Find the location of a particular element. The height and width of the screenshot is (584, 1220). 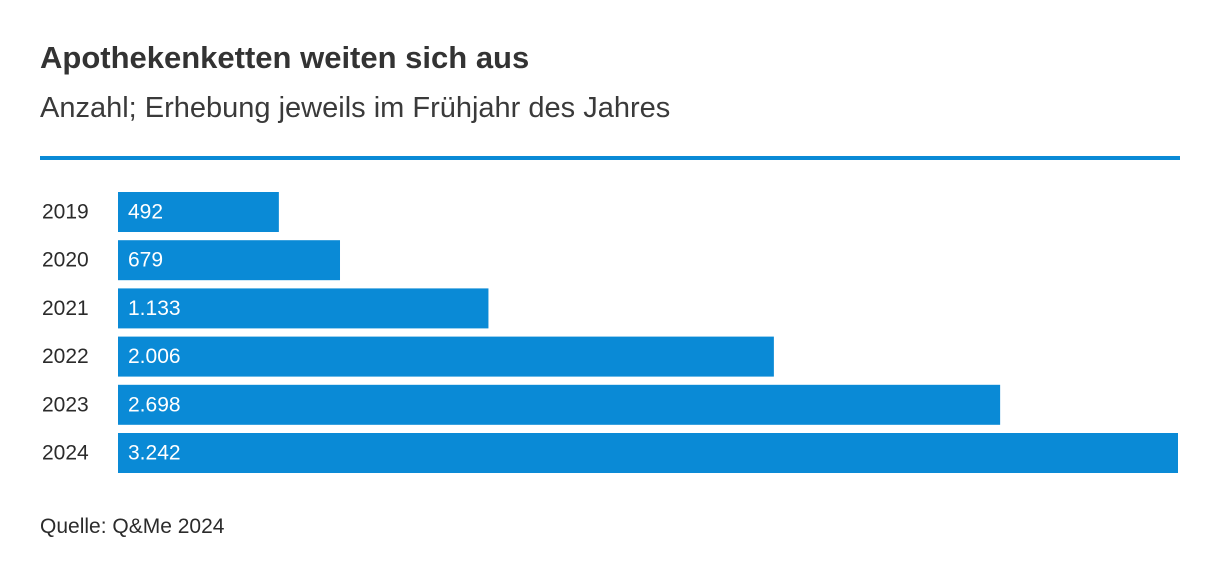

value-label-2023: 2.698 is located at coordinates (154, 404).